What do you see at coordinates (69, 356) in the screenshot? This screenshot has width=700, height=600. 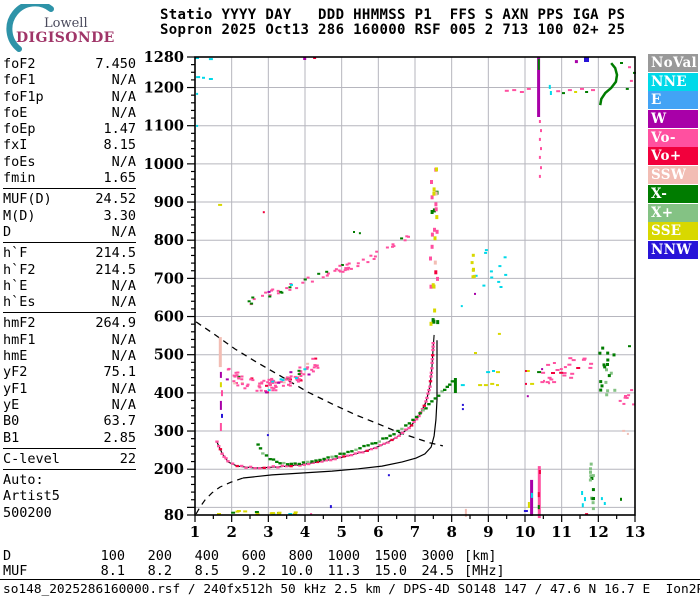 I see `param-row-hmE: hmE N/A` at bounding box center [69, 356].